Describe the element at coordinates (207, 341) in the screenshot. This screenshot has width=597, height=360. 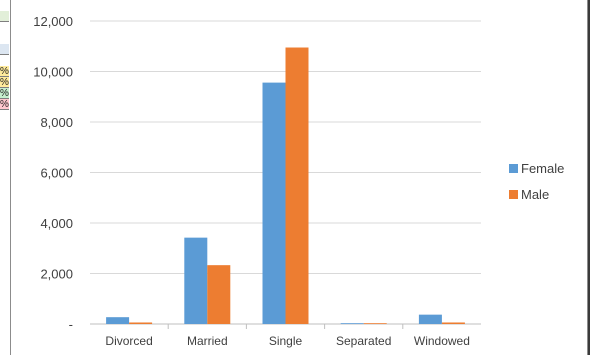
I see `x-category-label: Married` at that location.